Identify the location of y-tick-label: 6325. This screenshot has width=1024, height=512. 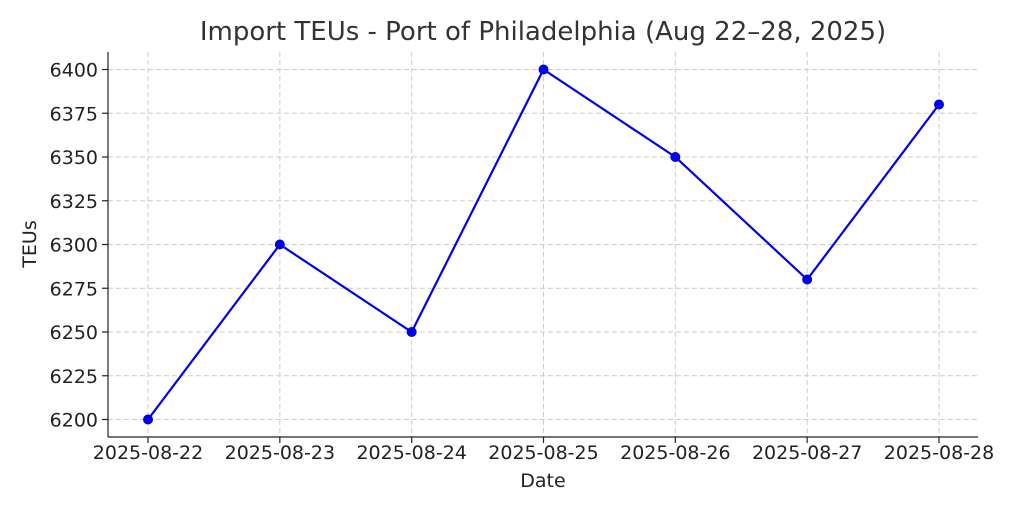
(74, 202).